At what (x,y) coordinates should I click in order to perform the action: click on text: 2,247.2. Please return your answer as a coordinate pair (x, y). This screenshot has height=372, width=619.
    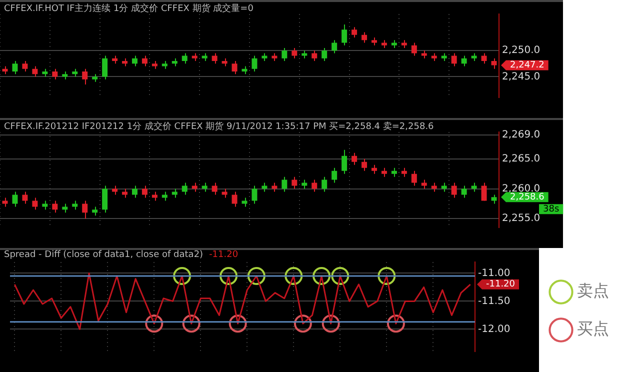
    Looking at the image, I should click on (527, 65).